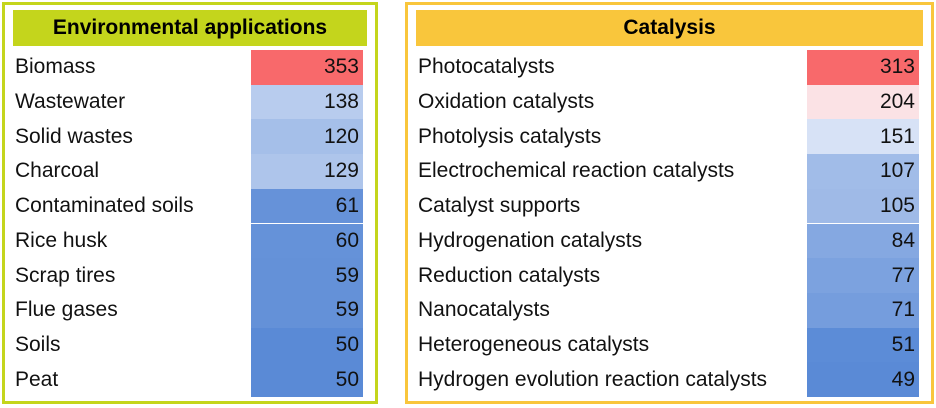  Describe the element at coordinates (667, 137) in the screenshot. I see `table-row: Photolysis catalysts 151` at that location.